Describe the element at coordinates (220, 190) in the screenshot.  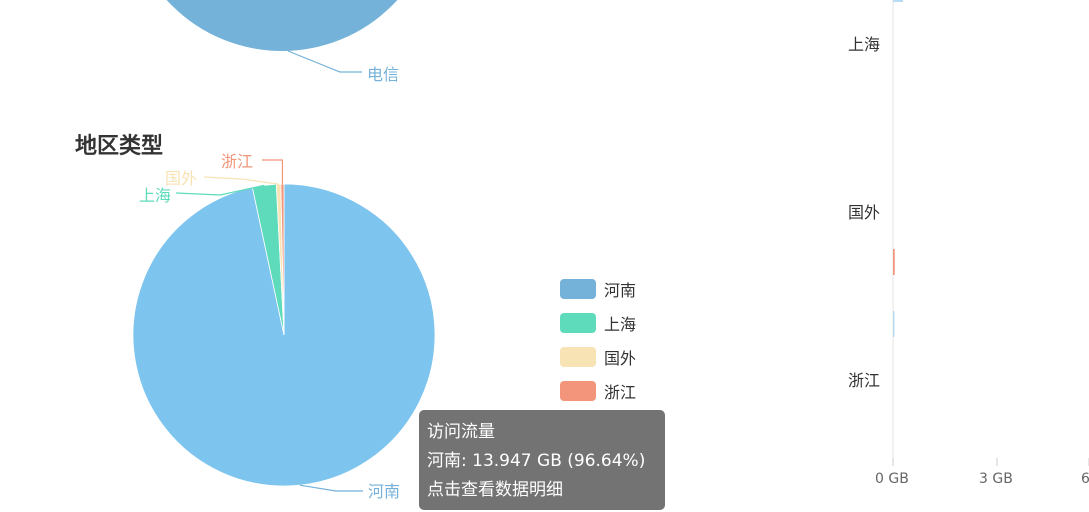
I see `pie-label-line-shanghai` at that location.